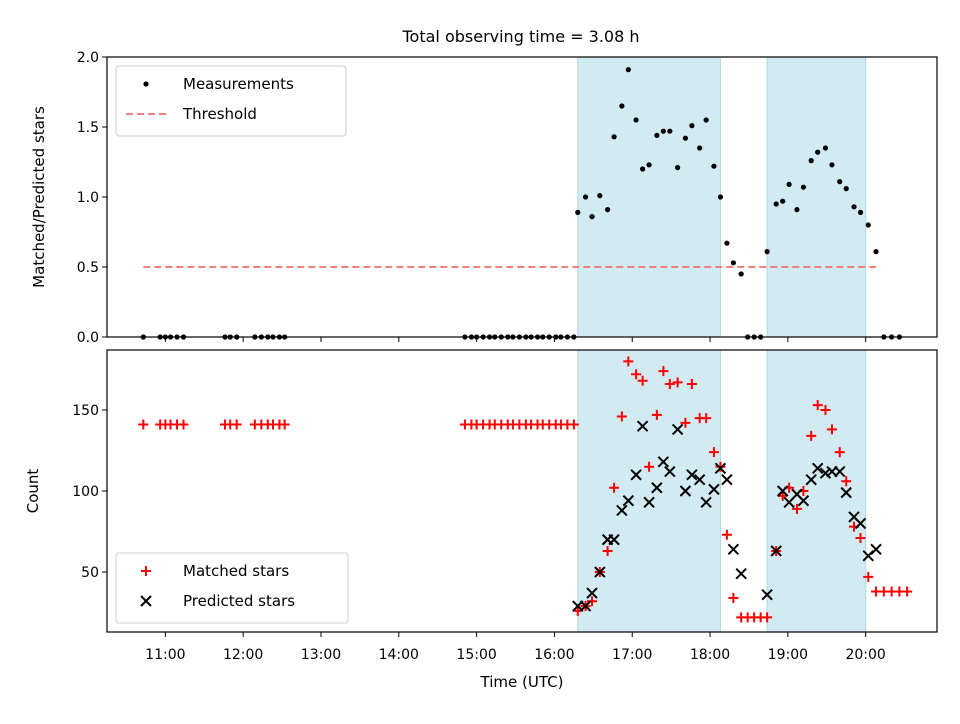  Describe the element at coordinates (88, 338) in the screenshot. I see `y-tick-label: 0.0` at that location.